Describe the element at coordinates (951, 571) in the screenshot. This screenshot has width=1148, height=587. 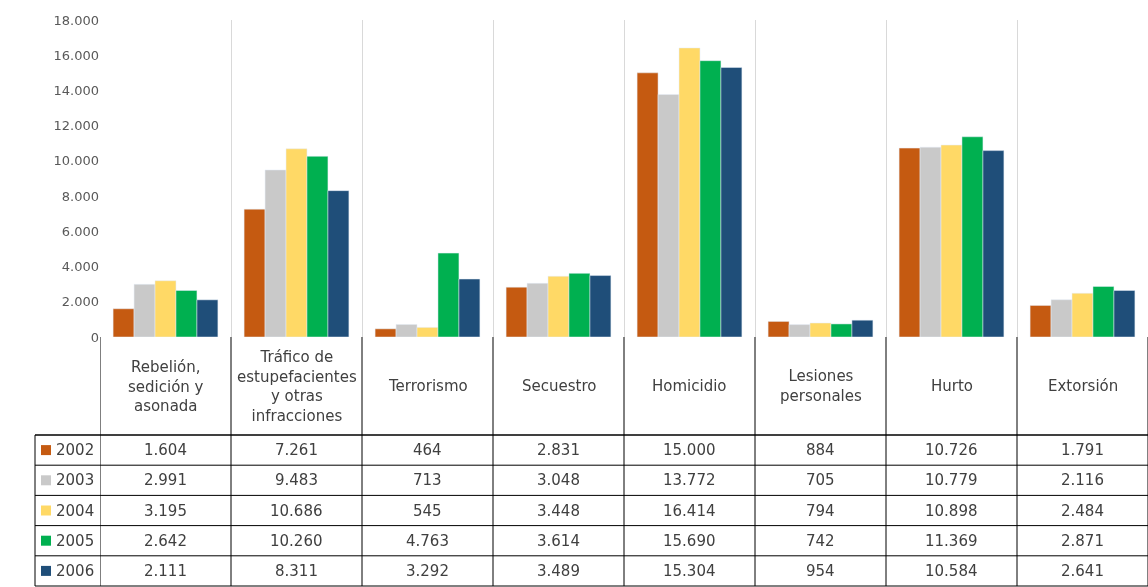
I see `data-label: 10.584` at that location.